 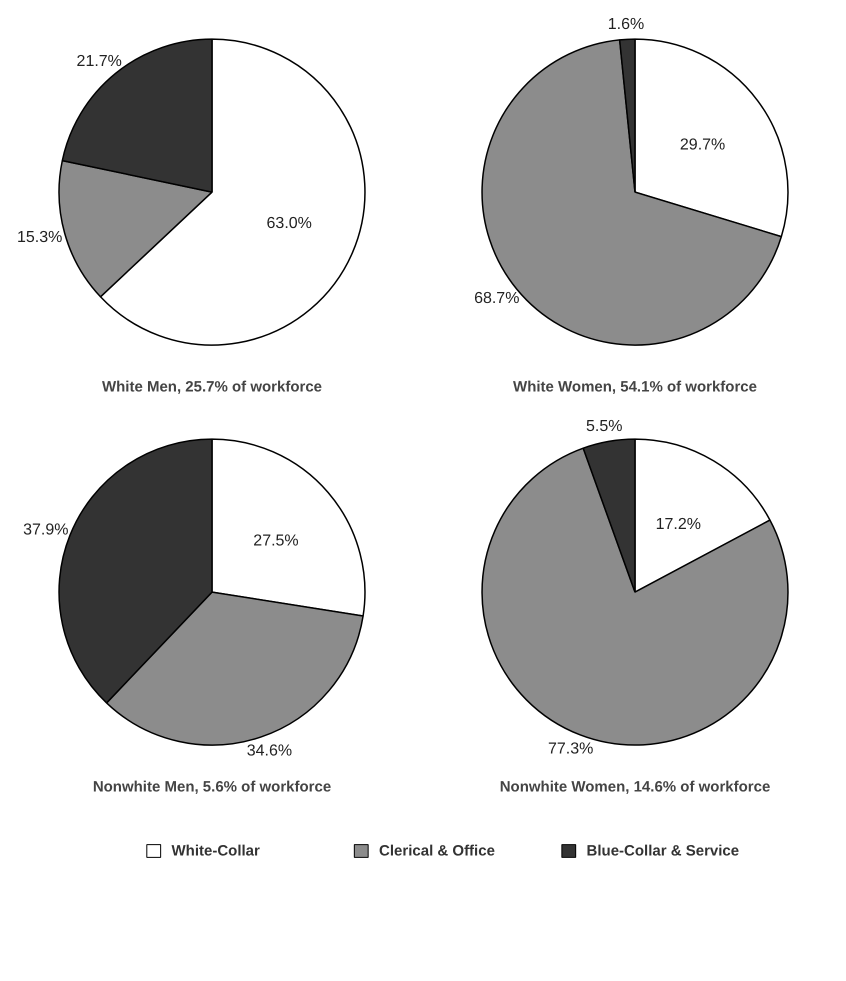 What do you see at coordinates (678, 524) in the screenshot?
I see `data-label: 17.2%` at bounding box center [678, 524].